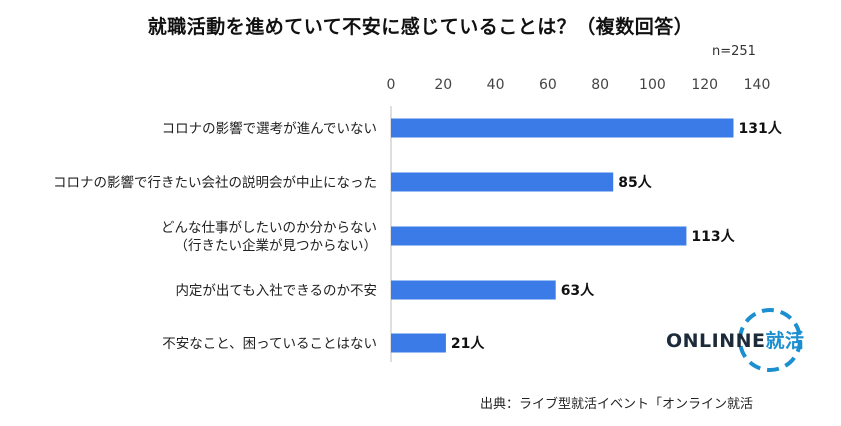 This screenshot has height=426, width=841. I want to click on x-tick-label: 40, so click(496, 85).